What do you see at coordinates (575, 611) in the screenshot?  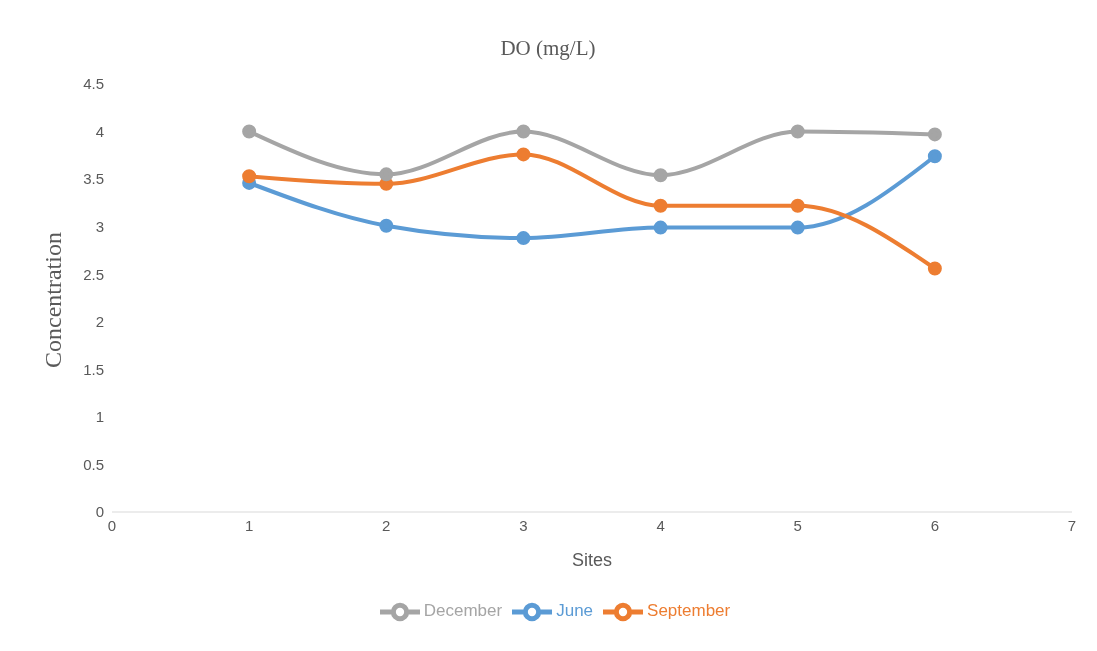 I see `legend-label: June` at bounding box center [575, 611].